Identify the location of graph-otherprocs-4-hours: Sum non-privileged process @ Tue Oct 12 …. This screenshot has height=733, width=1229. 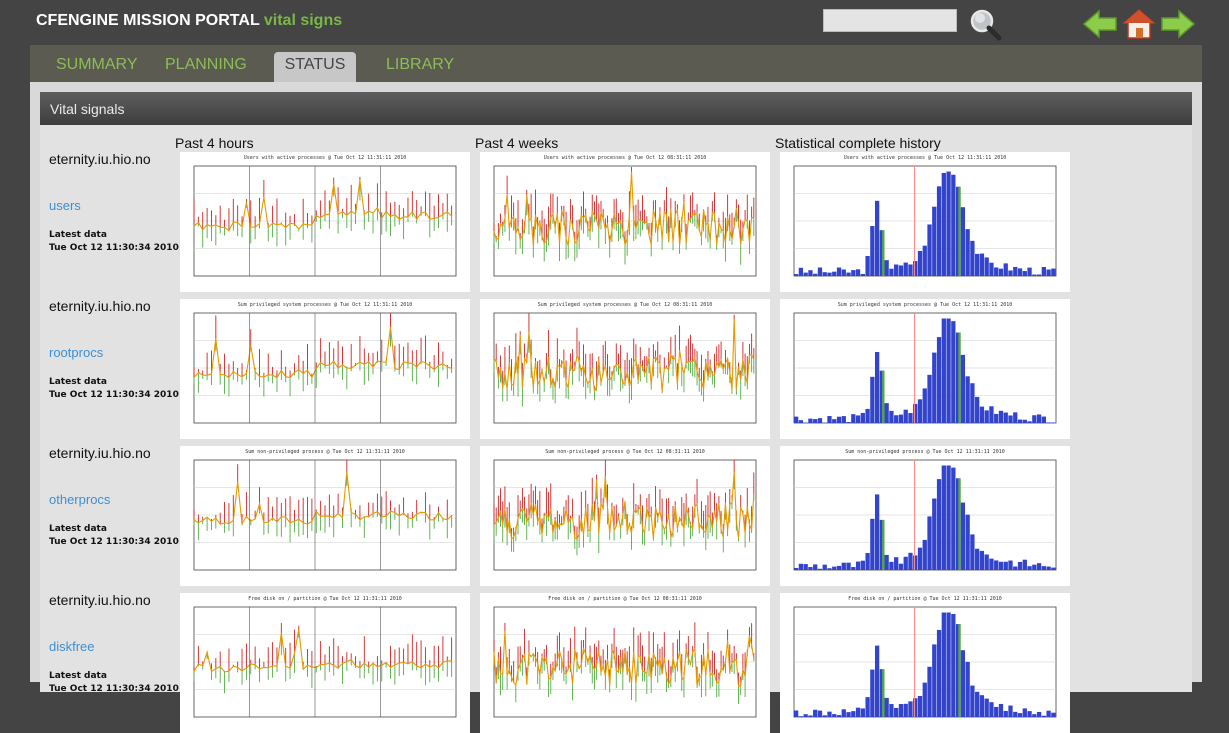
(325, 516).